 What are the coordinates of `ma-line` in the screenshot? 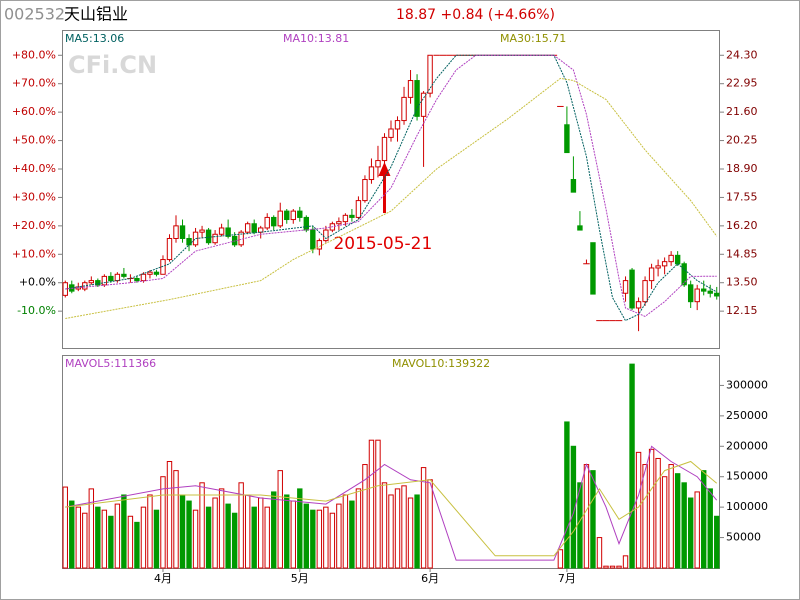 It's located at (391, 508).